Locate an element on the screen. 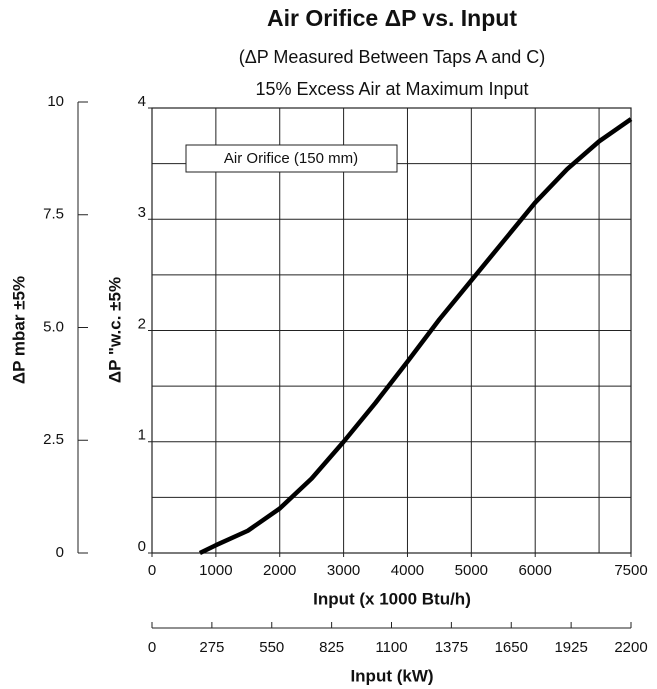  x-axis-label: Input (kW) is located at coordinates (391, 675).